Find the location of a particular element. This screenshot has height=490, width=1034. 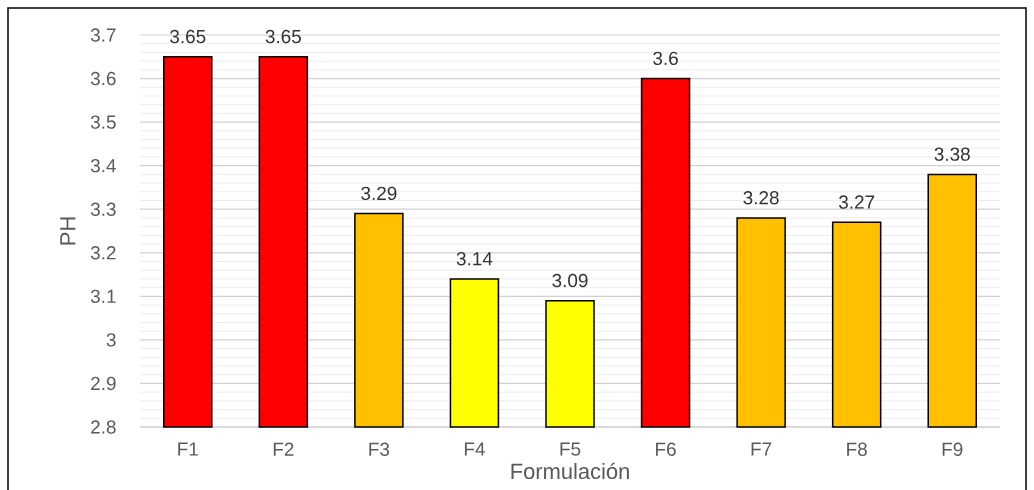

data-label: 3.09 is located at coordinates (570, 280).